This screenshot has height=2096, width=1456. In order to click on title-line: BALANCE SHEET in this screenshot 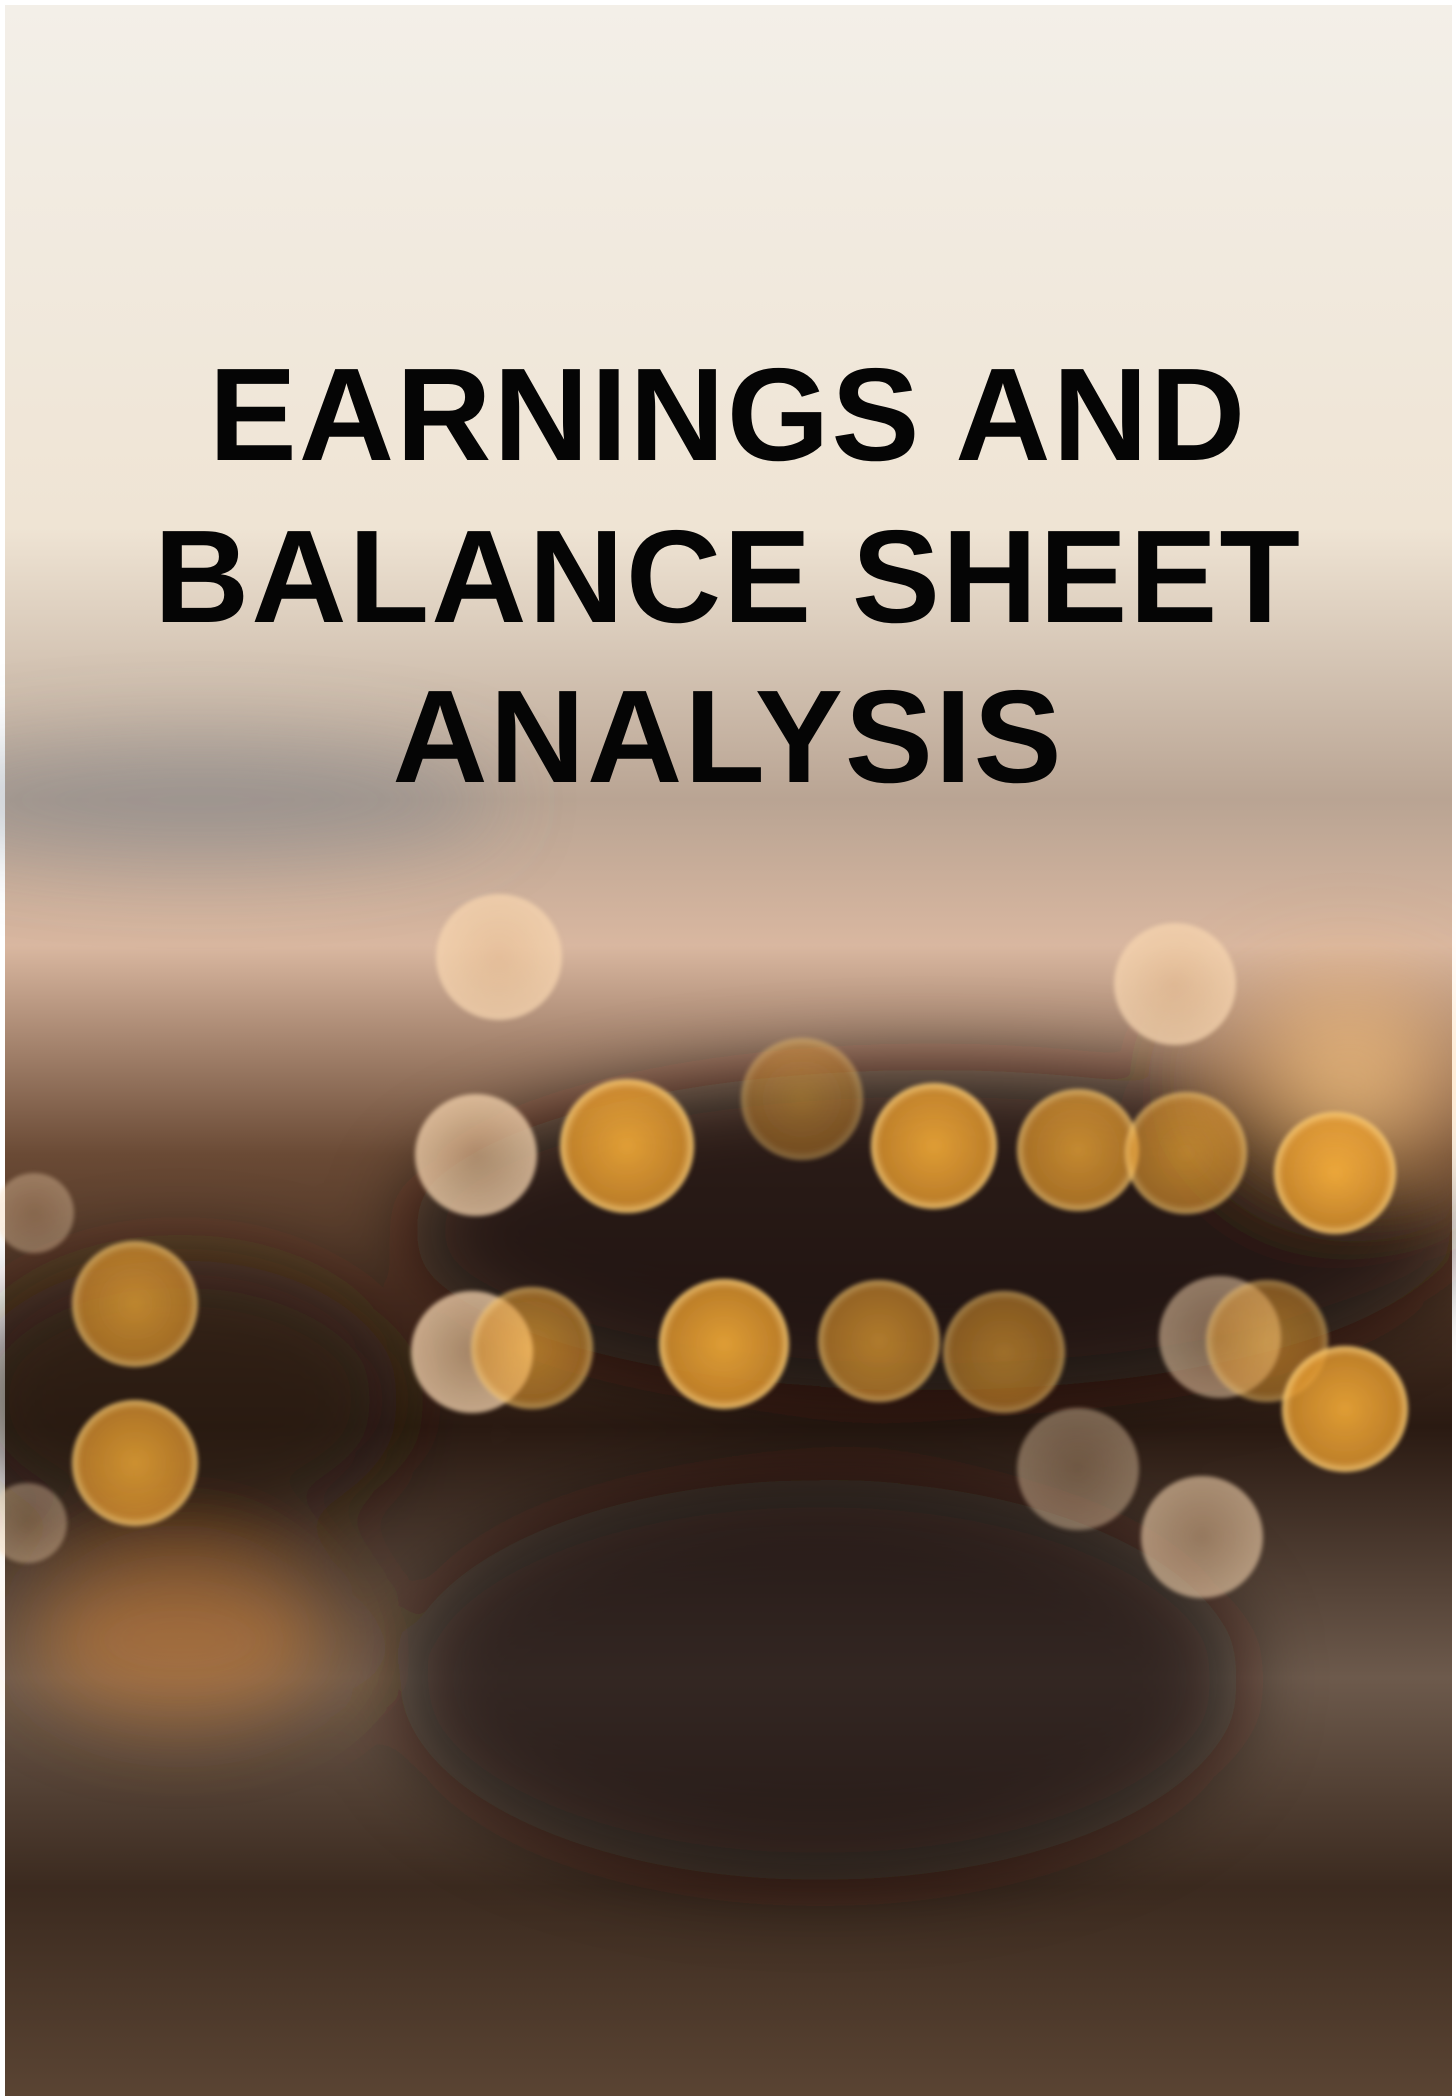, I will do `click(728, 576)`.